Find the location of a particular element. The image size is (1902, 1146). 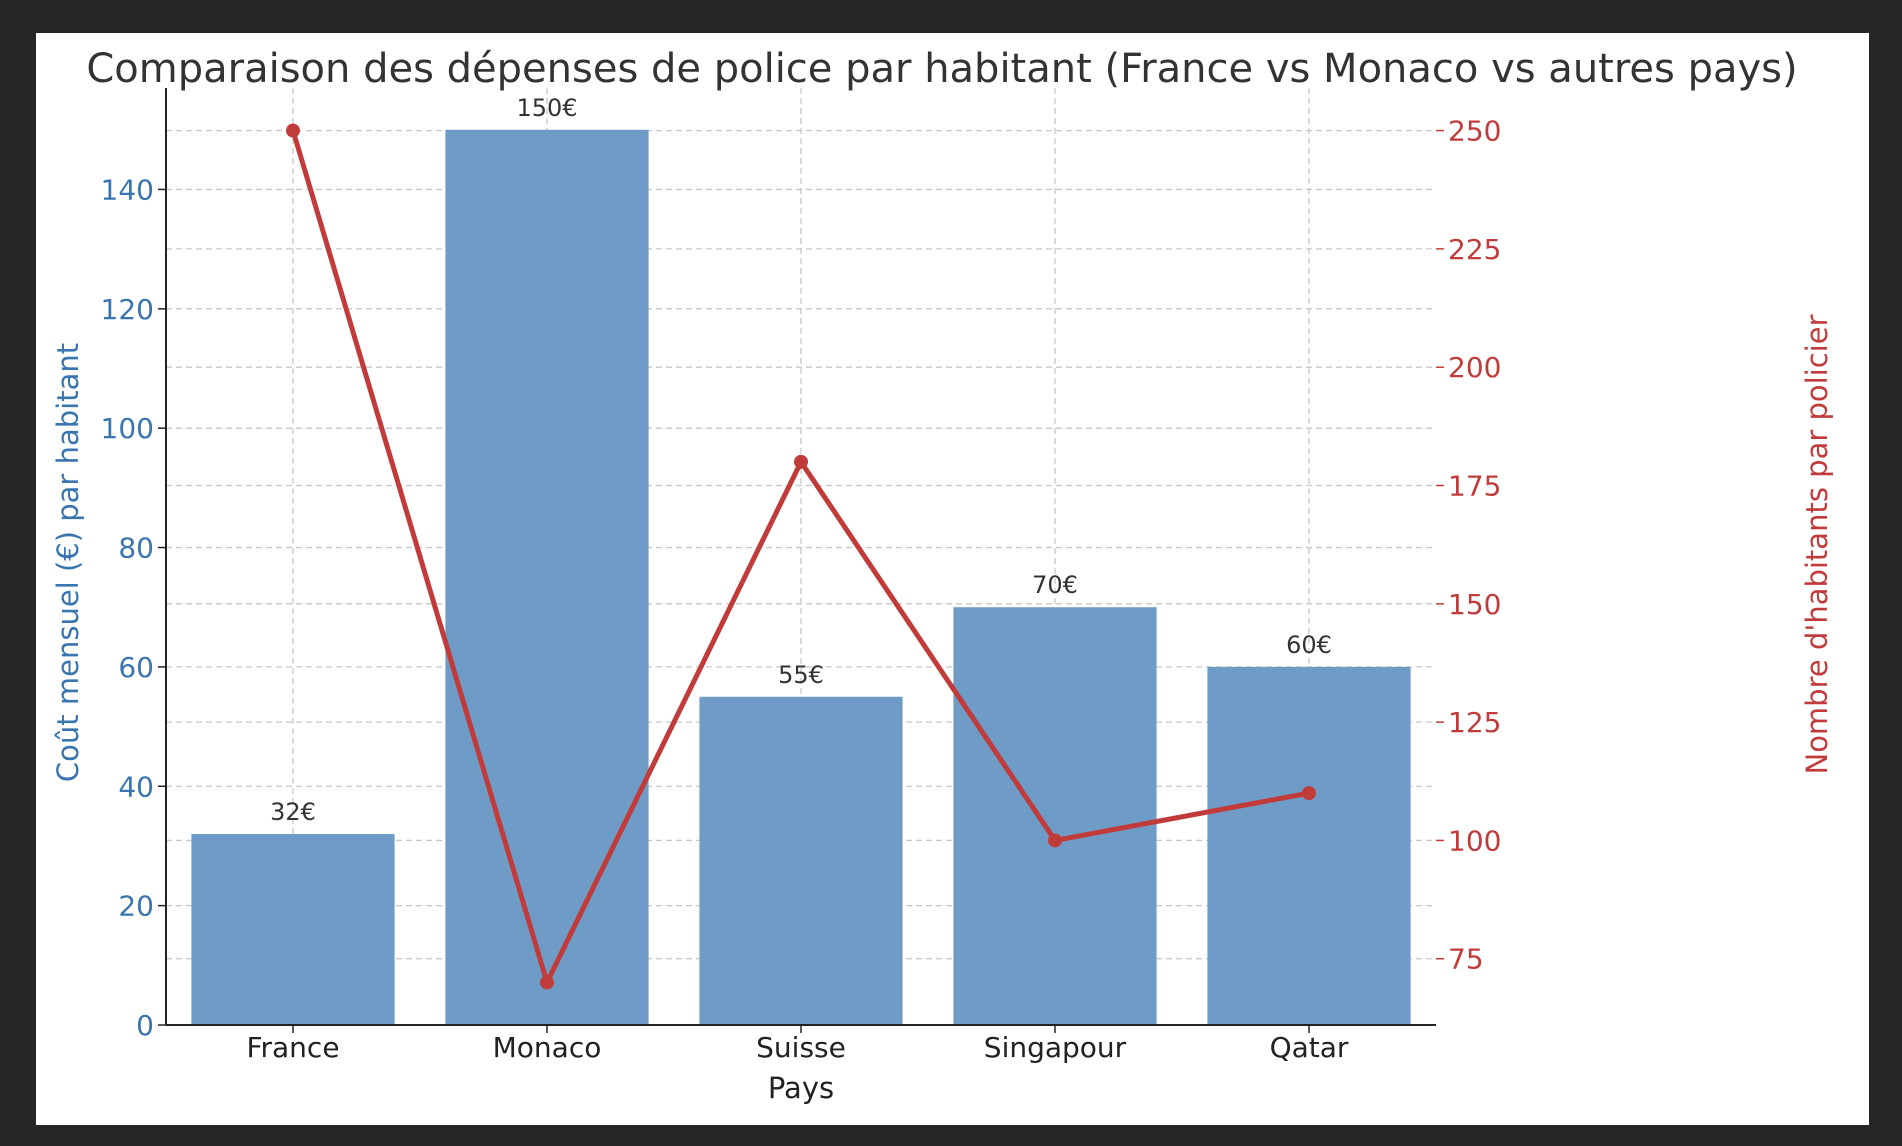

y-tick-label-right: 175 is located at coordinates (1474, 486).